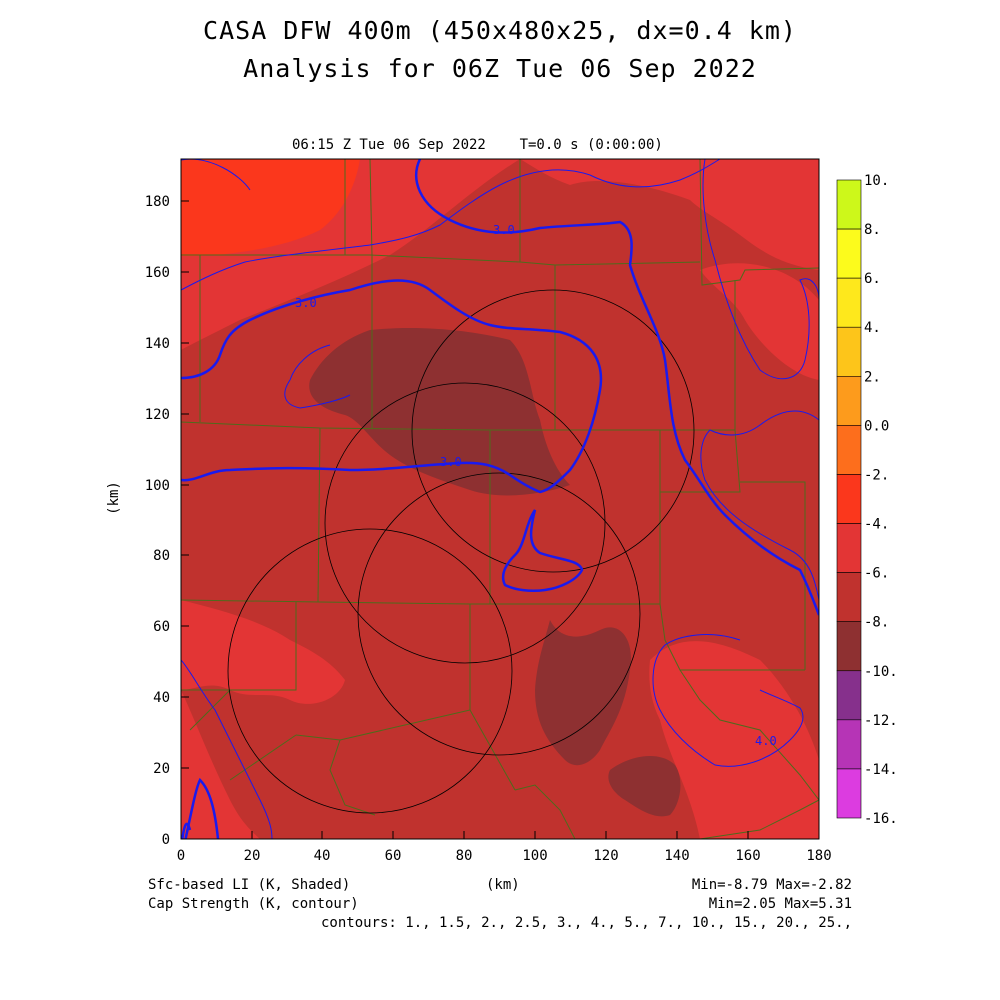 The height and width of the screenshot is (1000, 1000). Describe the element at coordinates (876, 475) in the screenshot. I see `colorbar-label: -2.` at that location.